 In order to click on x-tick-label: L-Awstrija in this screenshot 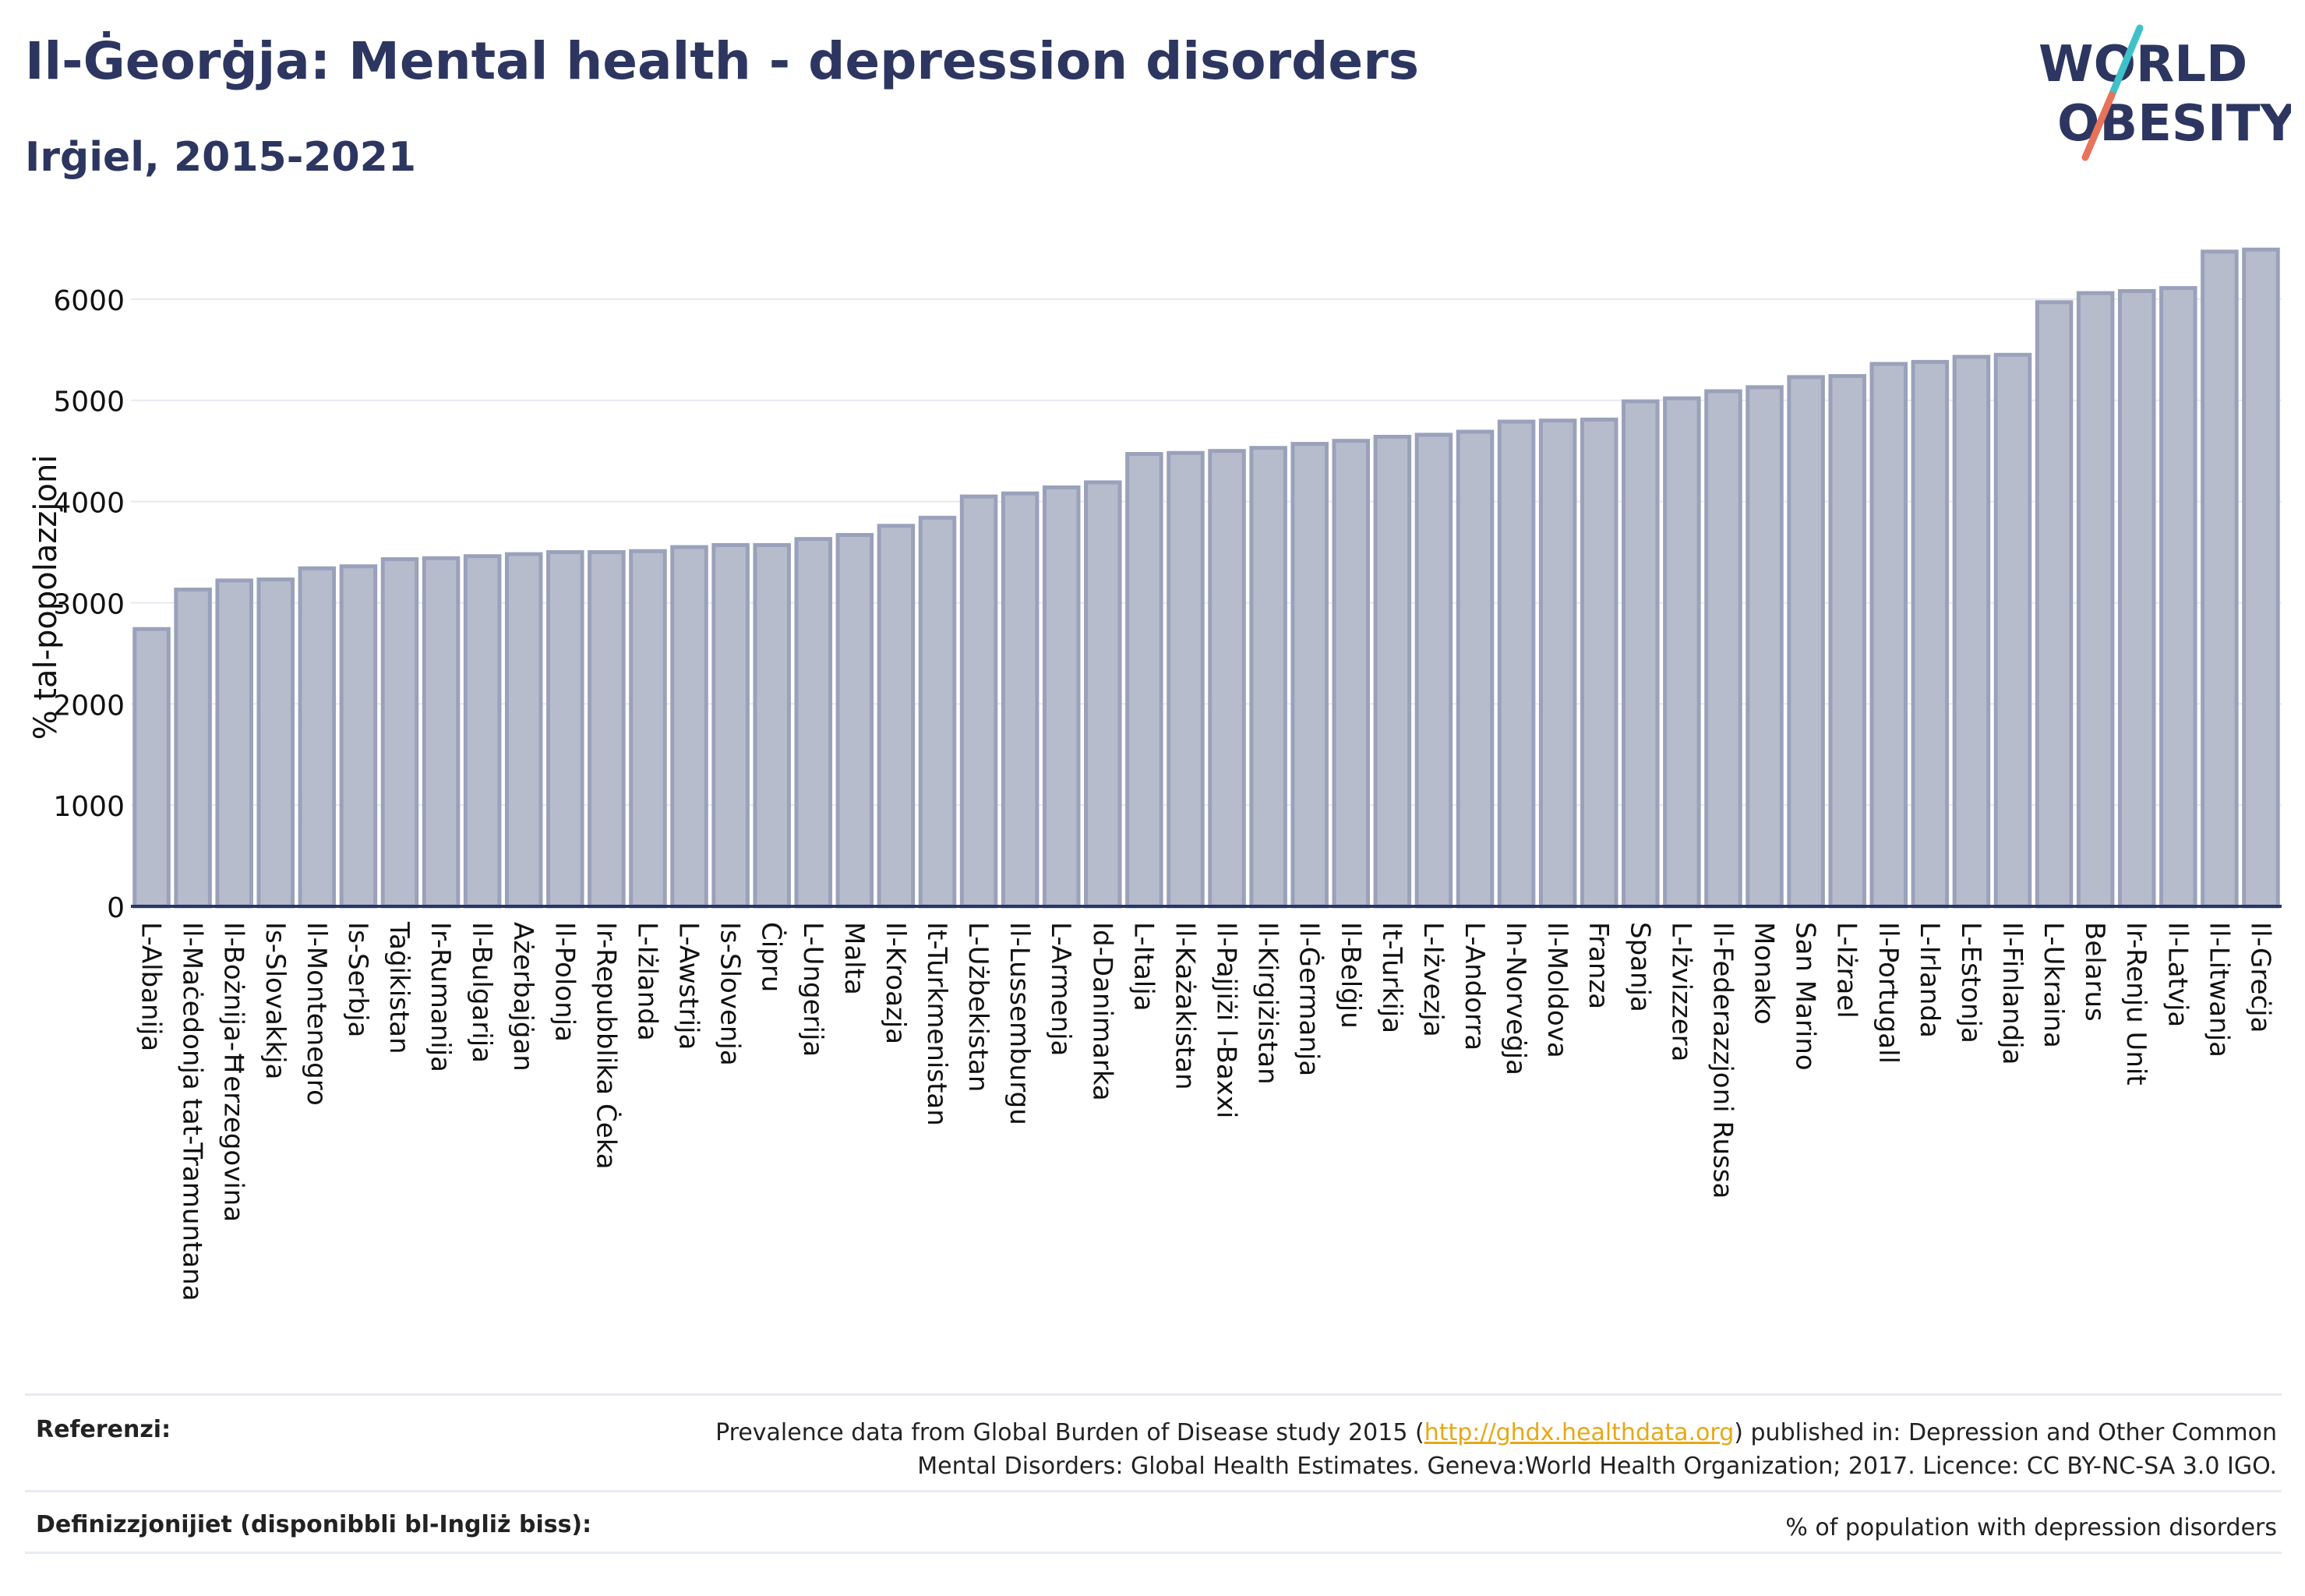, I will do `click(688, 986)`.